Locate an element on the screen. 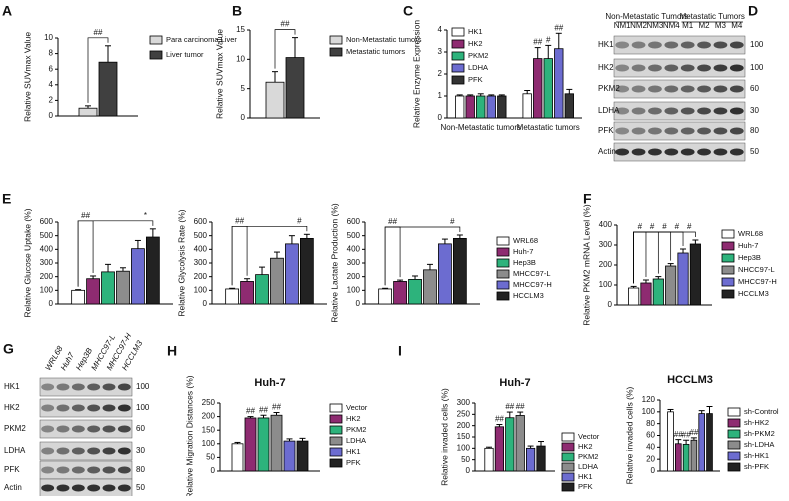  y-tick-label: 250 is located at coordinates (209, 402).